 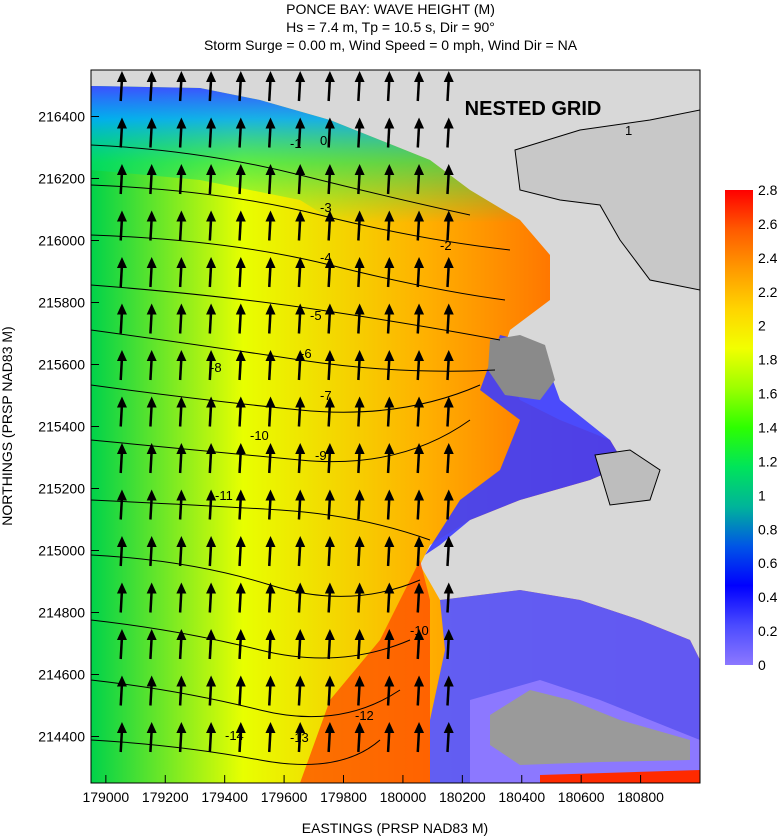 What do you see at coordinates (61, 737) in the screenshot?
I see `y-tick-label: 214400` at bounding box center [61, 737].